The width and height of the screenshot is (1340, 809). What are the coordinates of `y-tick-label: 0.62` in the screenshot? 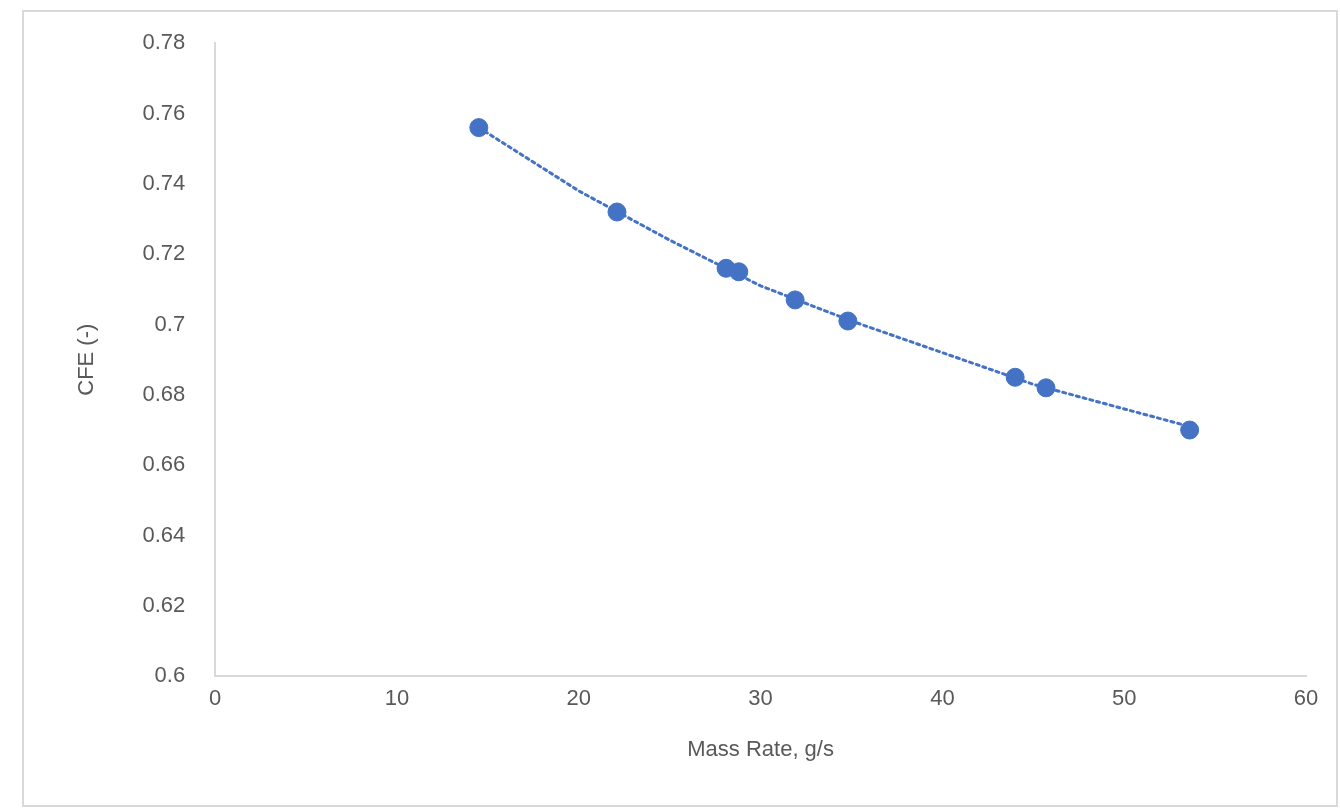 It's located at (164, 604).